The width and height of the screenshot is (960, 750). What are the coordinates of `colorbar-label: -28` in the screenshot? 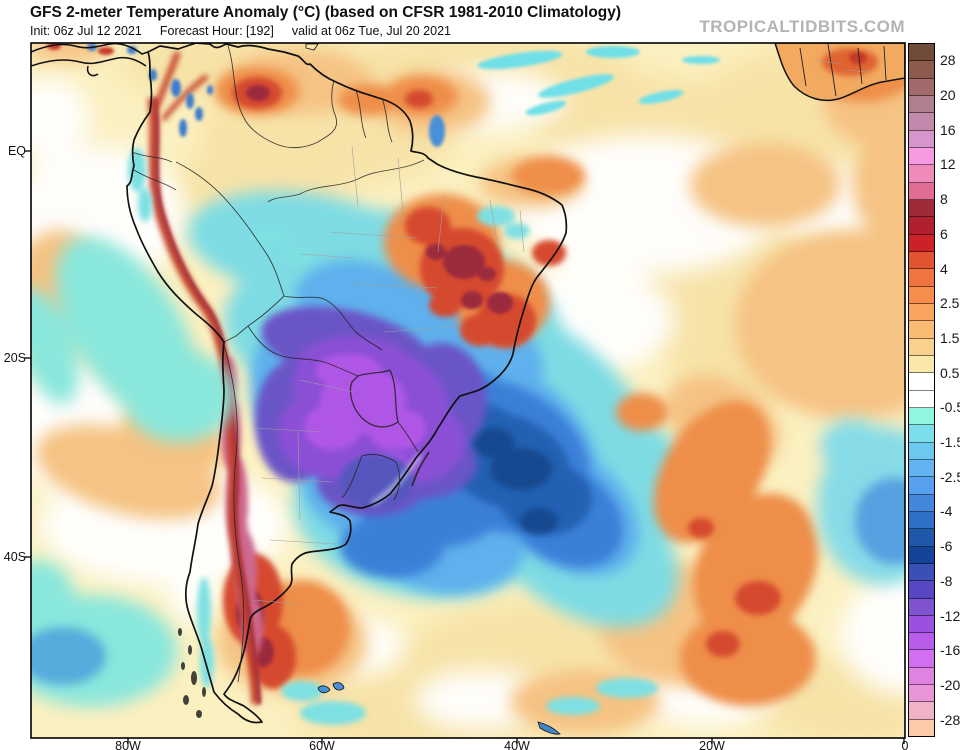 It's located at (950, 719).